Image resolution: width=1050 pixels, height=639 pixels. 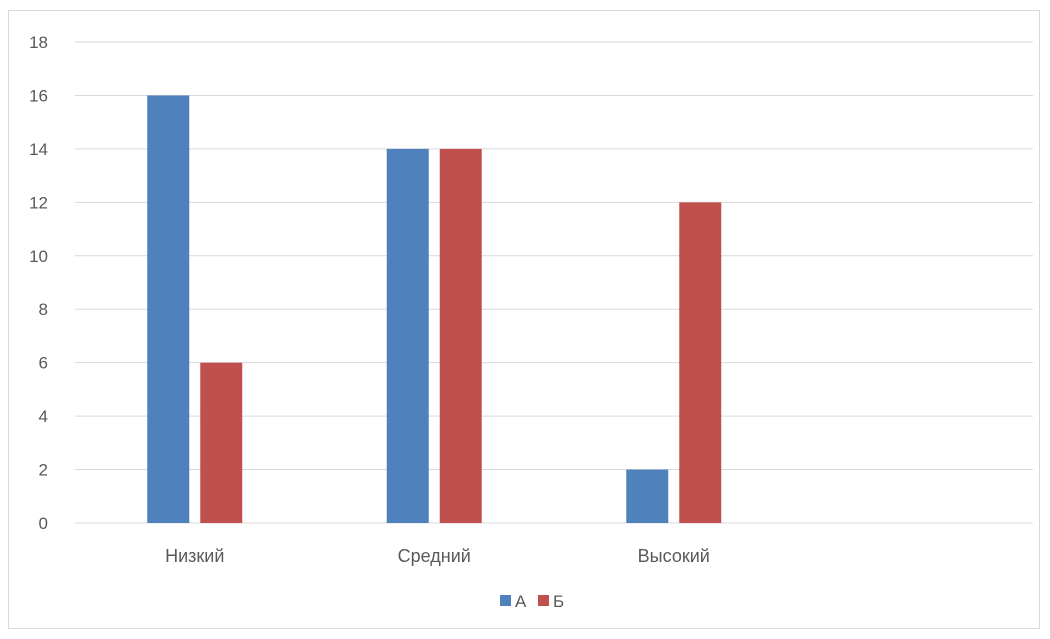 I want to click on legend-label: Б, so click(x=558, y=601).